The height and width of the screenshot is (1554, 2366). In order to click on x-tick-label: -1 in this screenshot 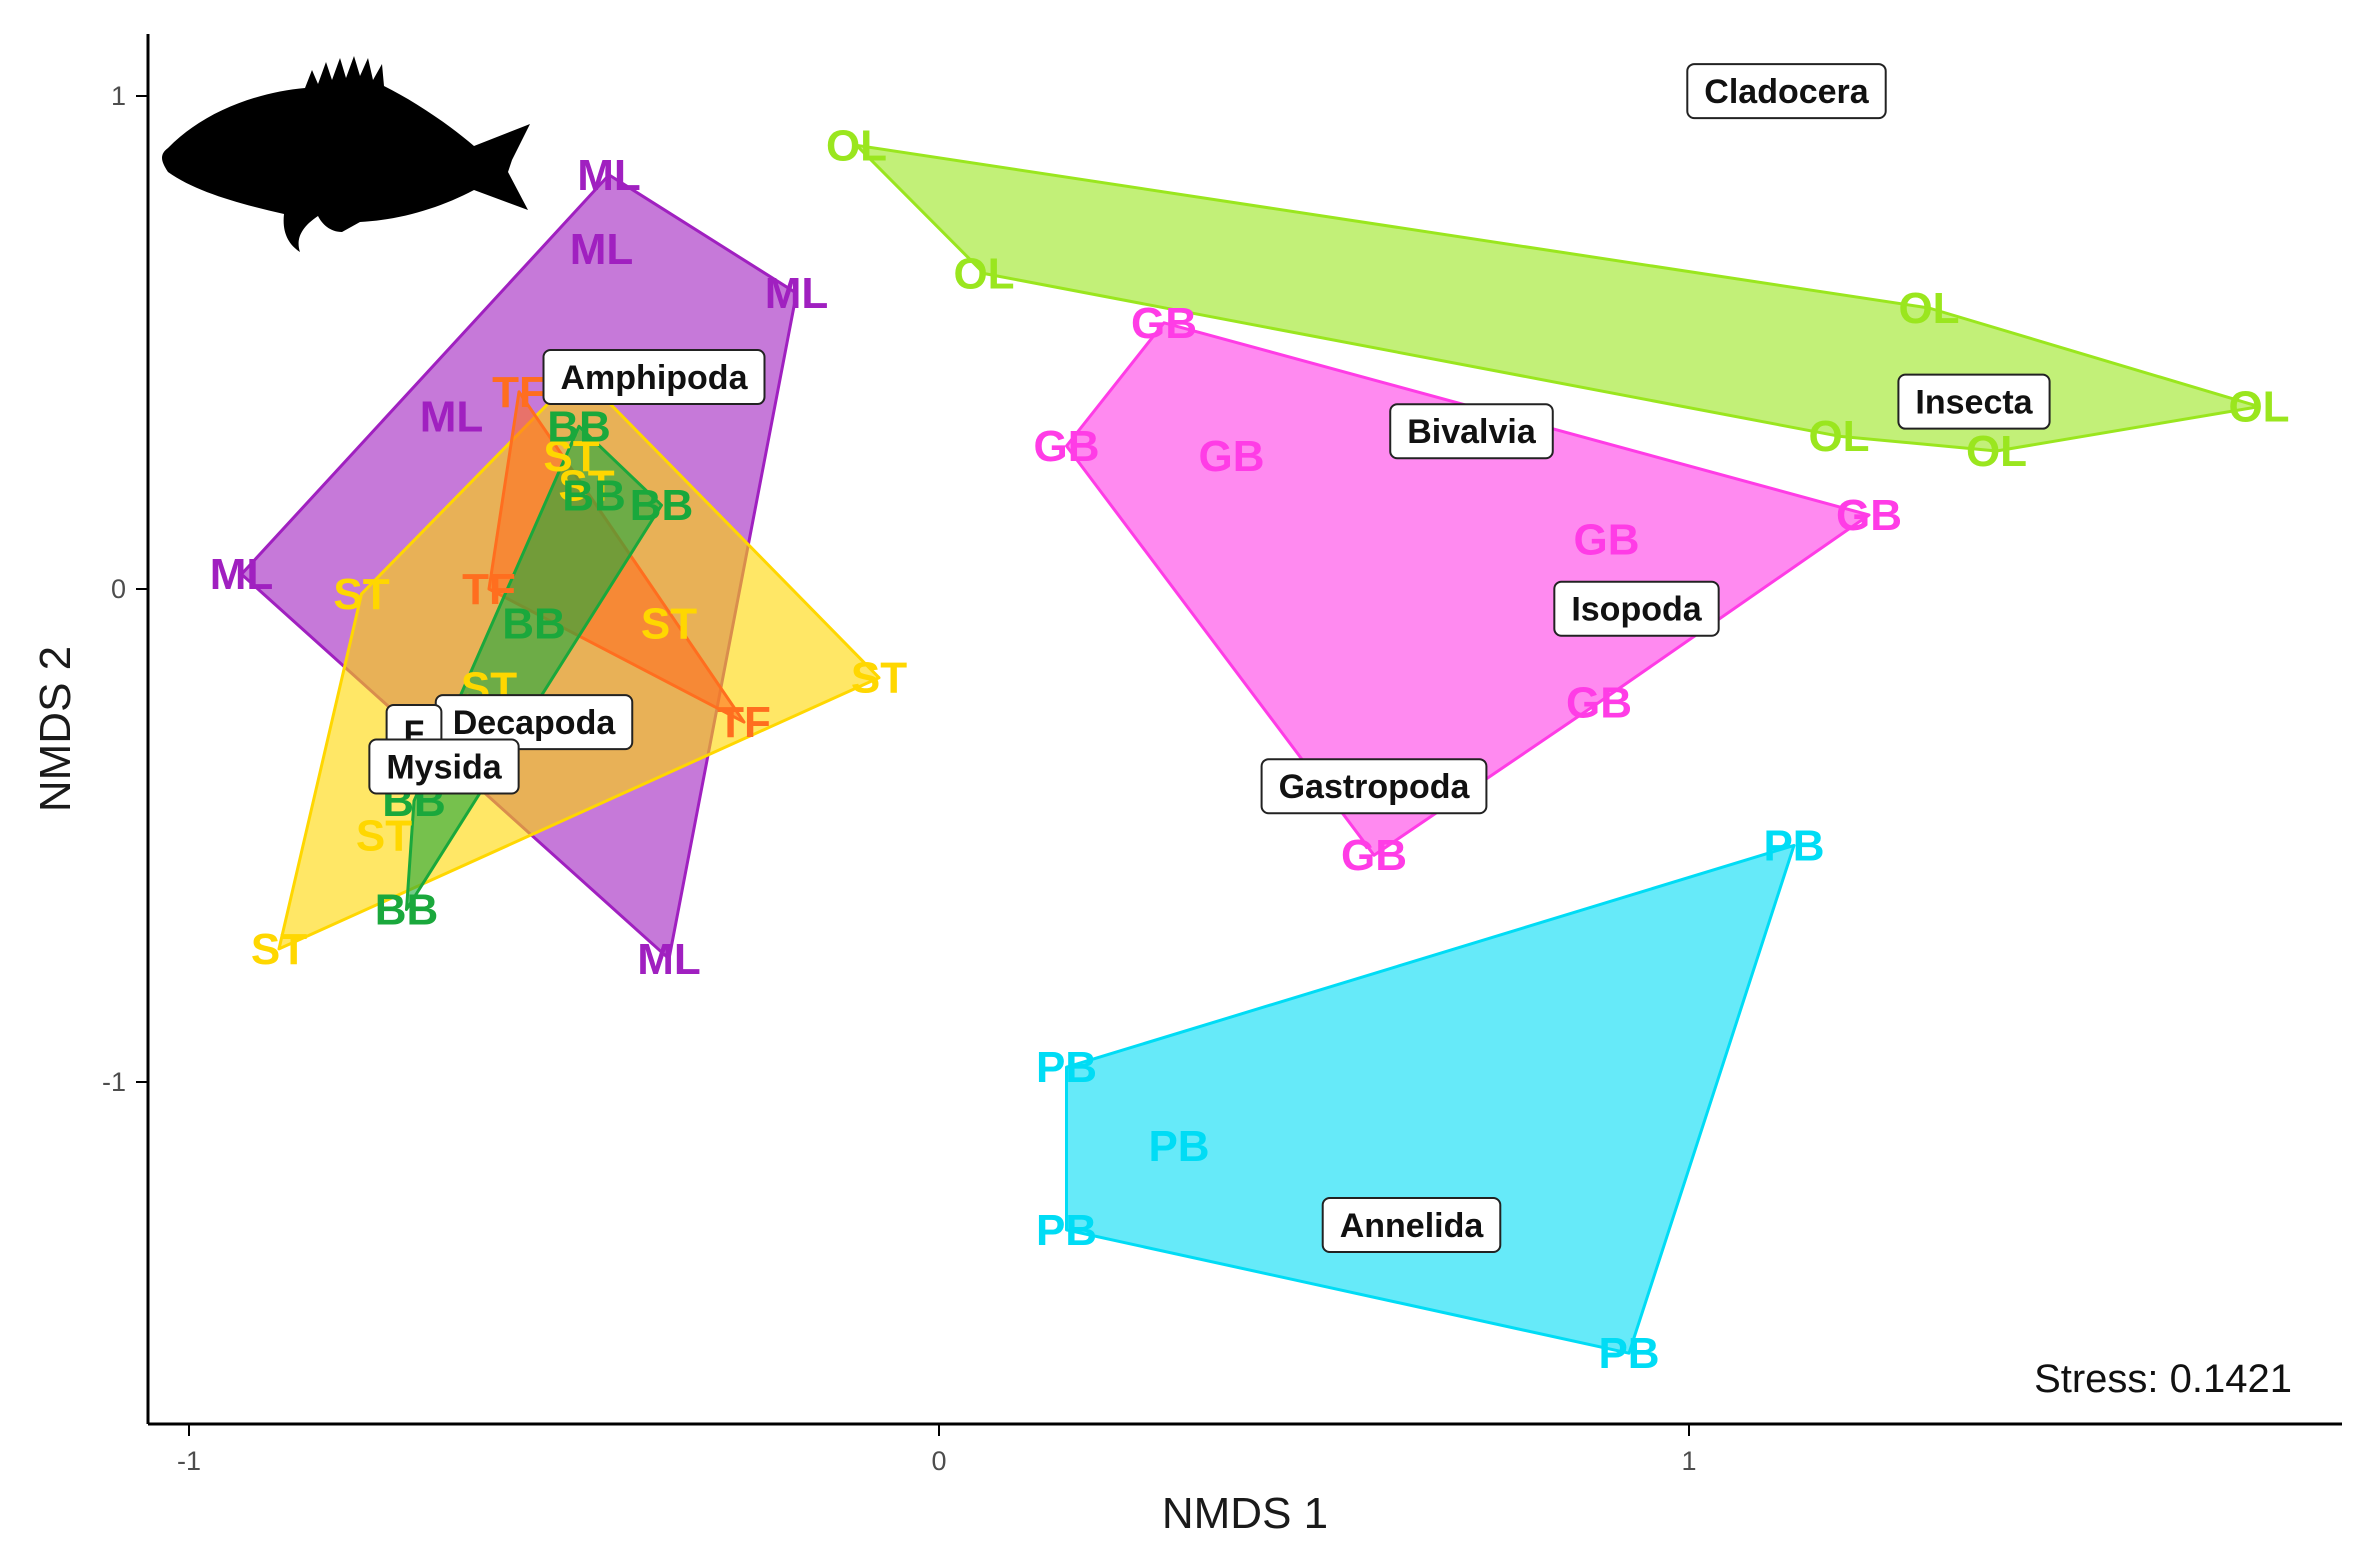, I will do `click(189, 1461)`.